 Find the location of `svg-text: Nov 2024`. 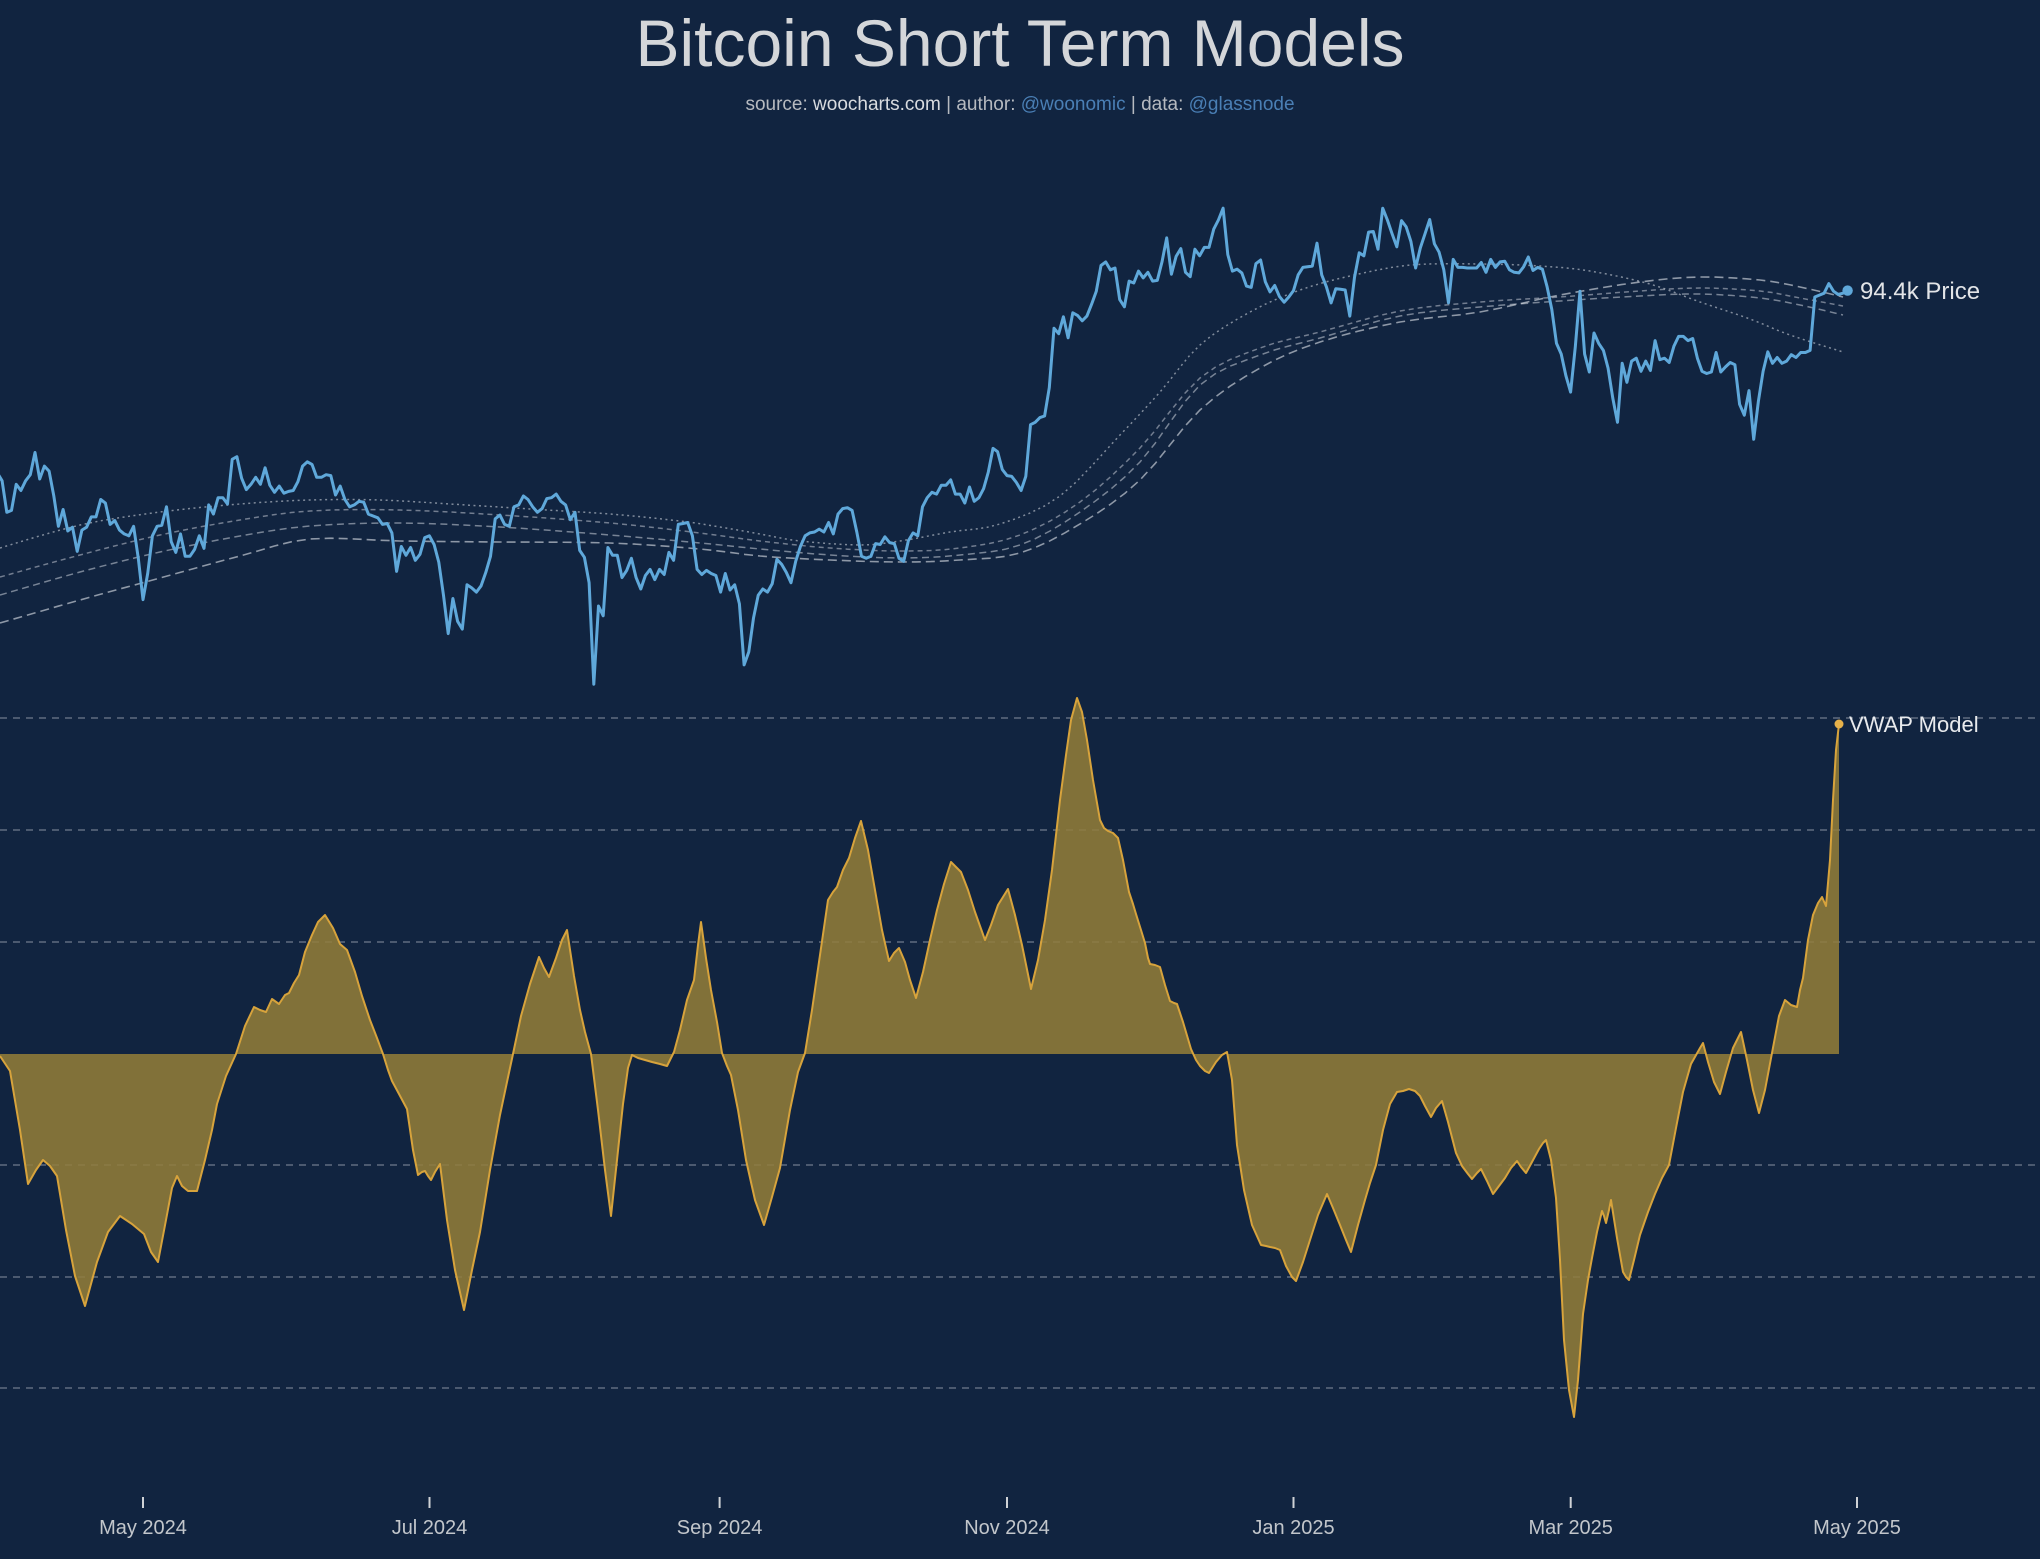

svg-text: Nov 2024 is located at coordinates (1007, 1528).